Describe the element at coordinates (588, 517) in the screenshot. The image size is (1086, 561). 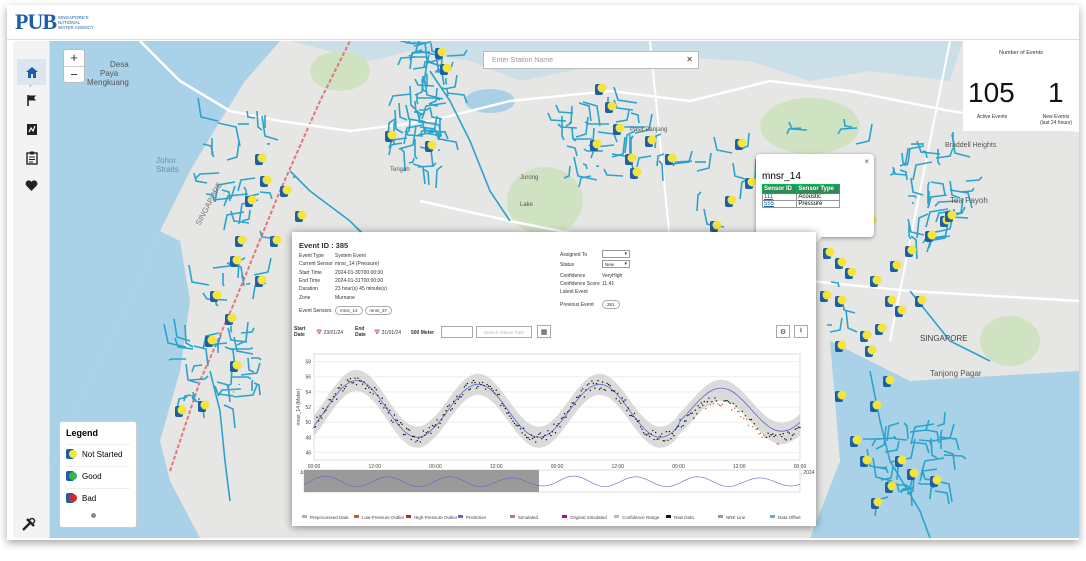
I see `chart-legend-label: Original Simulated` at that location.